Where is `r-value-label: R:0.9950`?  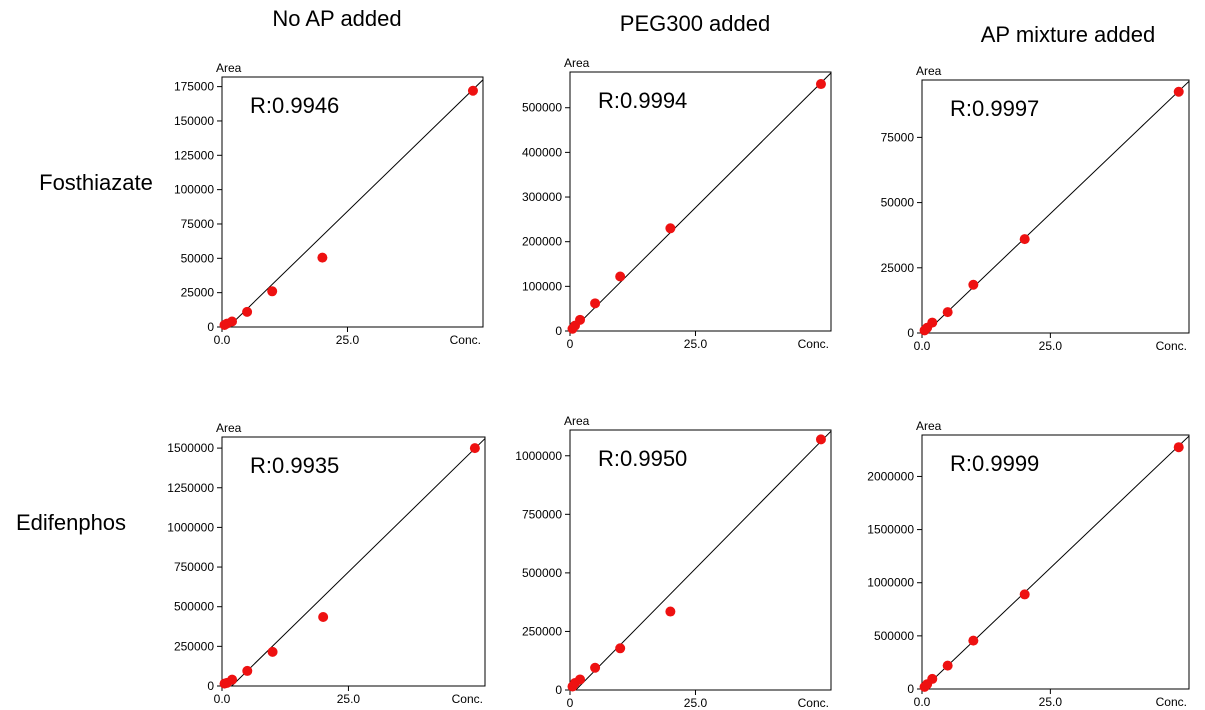
r-value-label: R:0.9950 is located at coordinates (642, 458).